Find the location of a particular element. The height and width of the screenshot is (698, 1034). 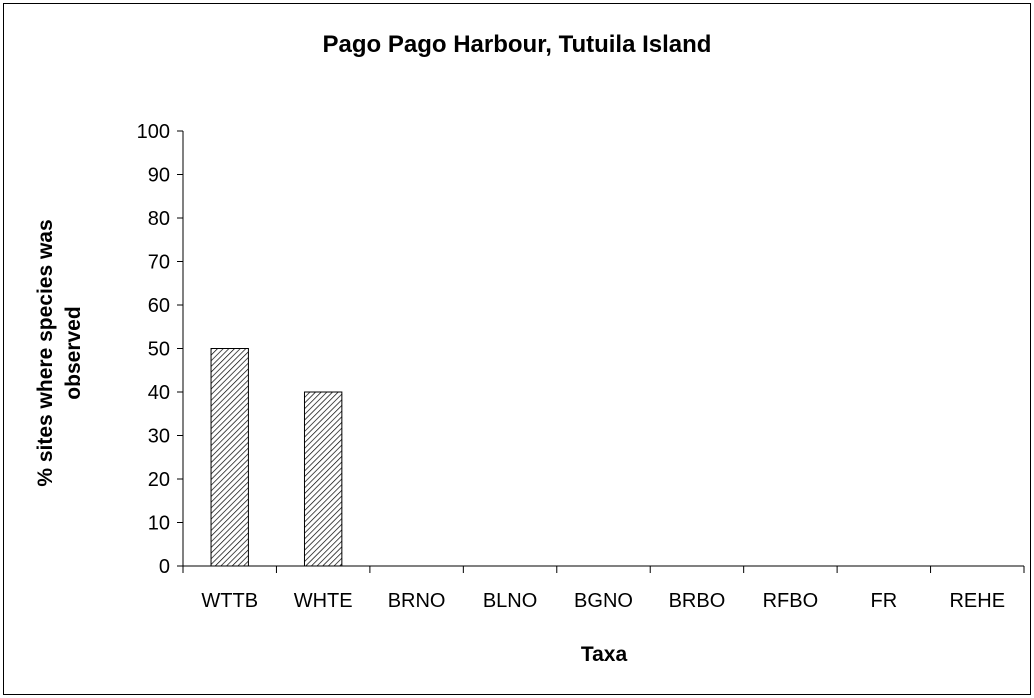

x-axis-title: Taxa is located at coordinates (604, 654).